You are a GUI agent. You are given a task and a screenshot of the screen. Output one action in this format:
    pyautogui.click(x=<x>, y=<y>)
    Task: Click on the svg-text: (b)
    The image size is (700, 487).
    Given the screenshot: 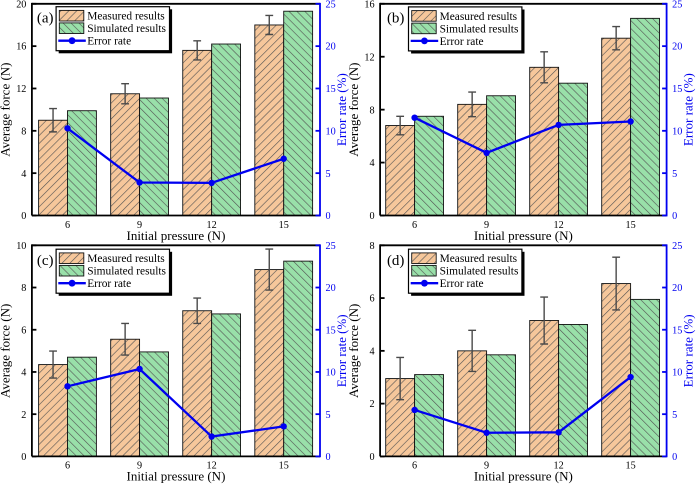 What is the action you would take?
    pyautogui.click(x=396, y=19)
    